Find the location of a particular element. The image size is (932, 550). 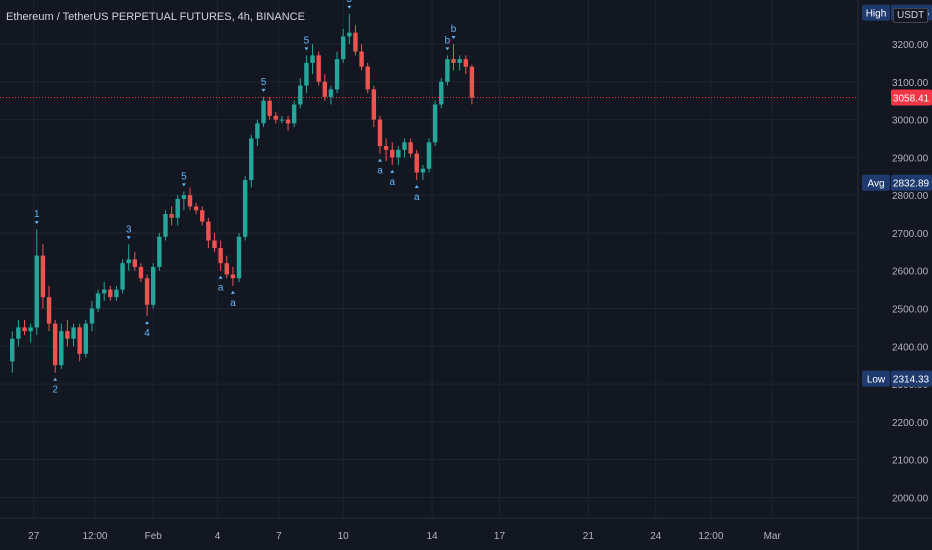

currency-unit-badge: USDT is located at coordinates (911, 15).